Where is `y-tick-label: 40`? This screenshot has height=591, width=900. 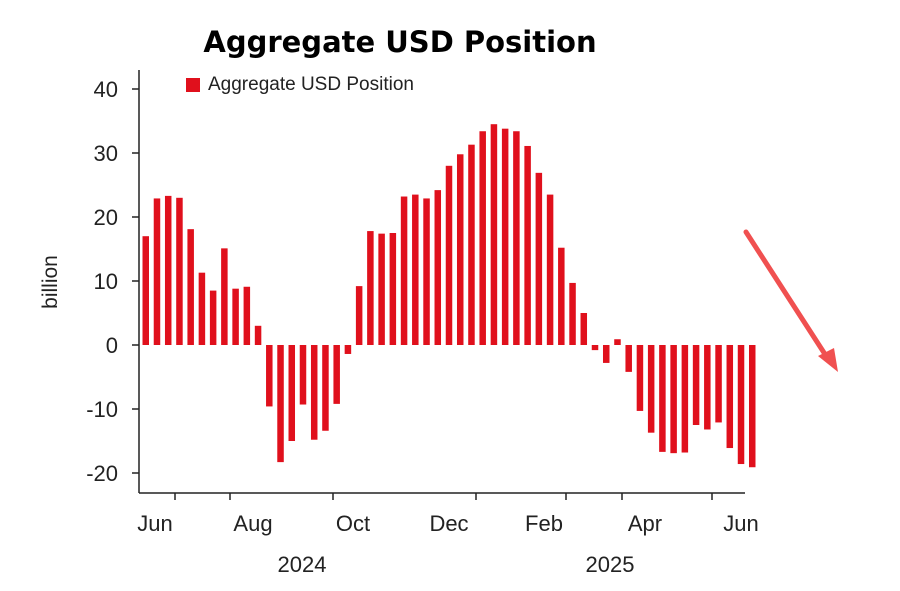
y-tick-label: 40 is located at coordinates (106, 89).